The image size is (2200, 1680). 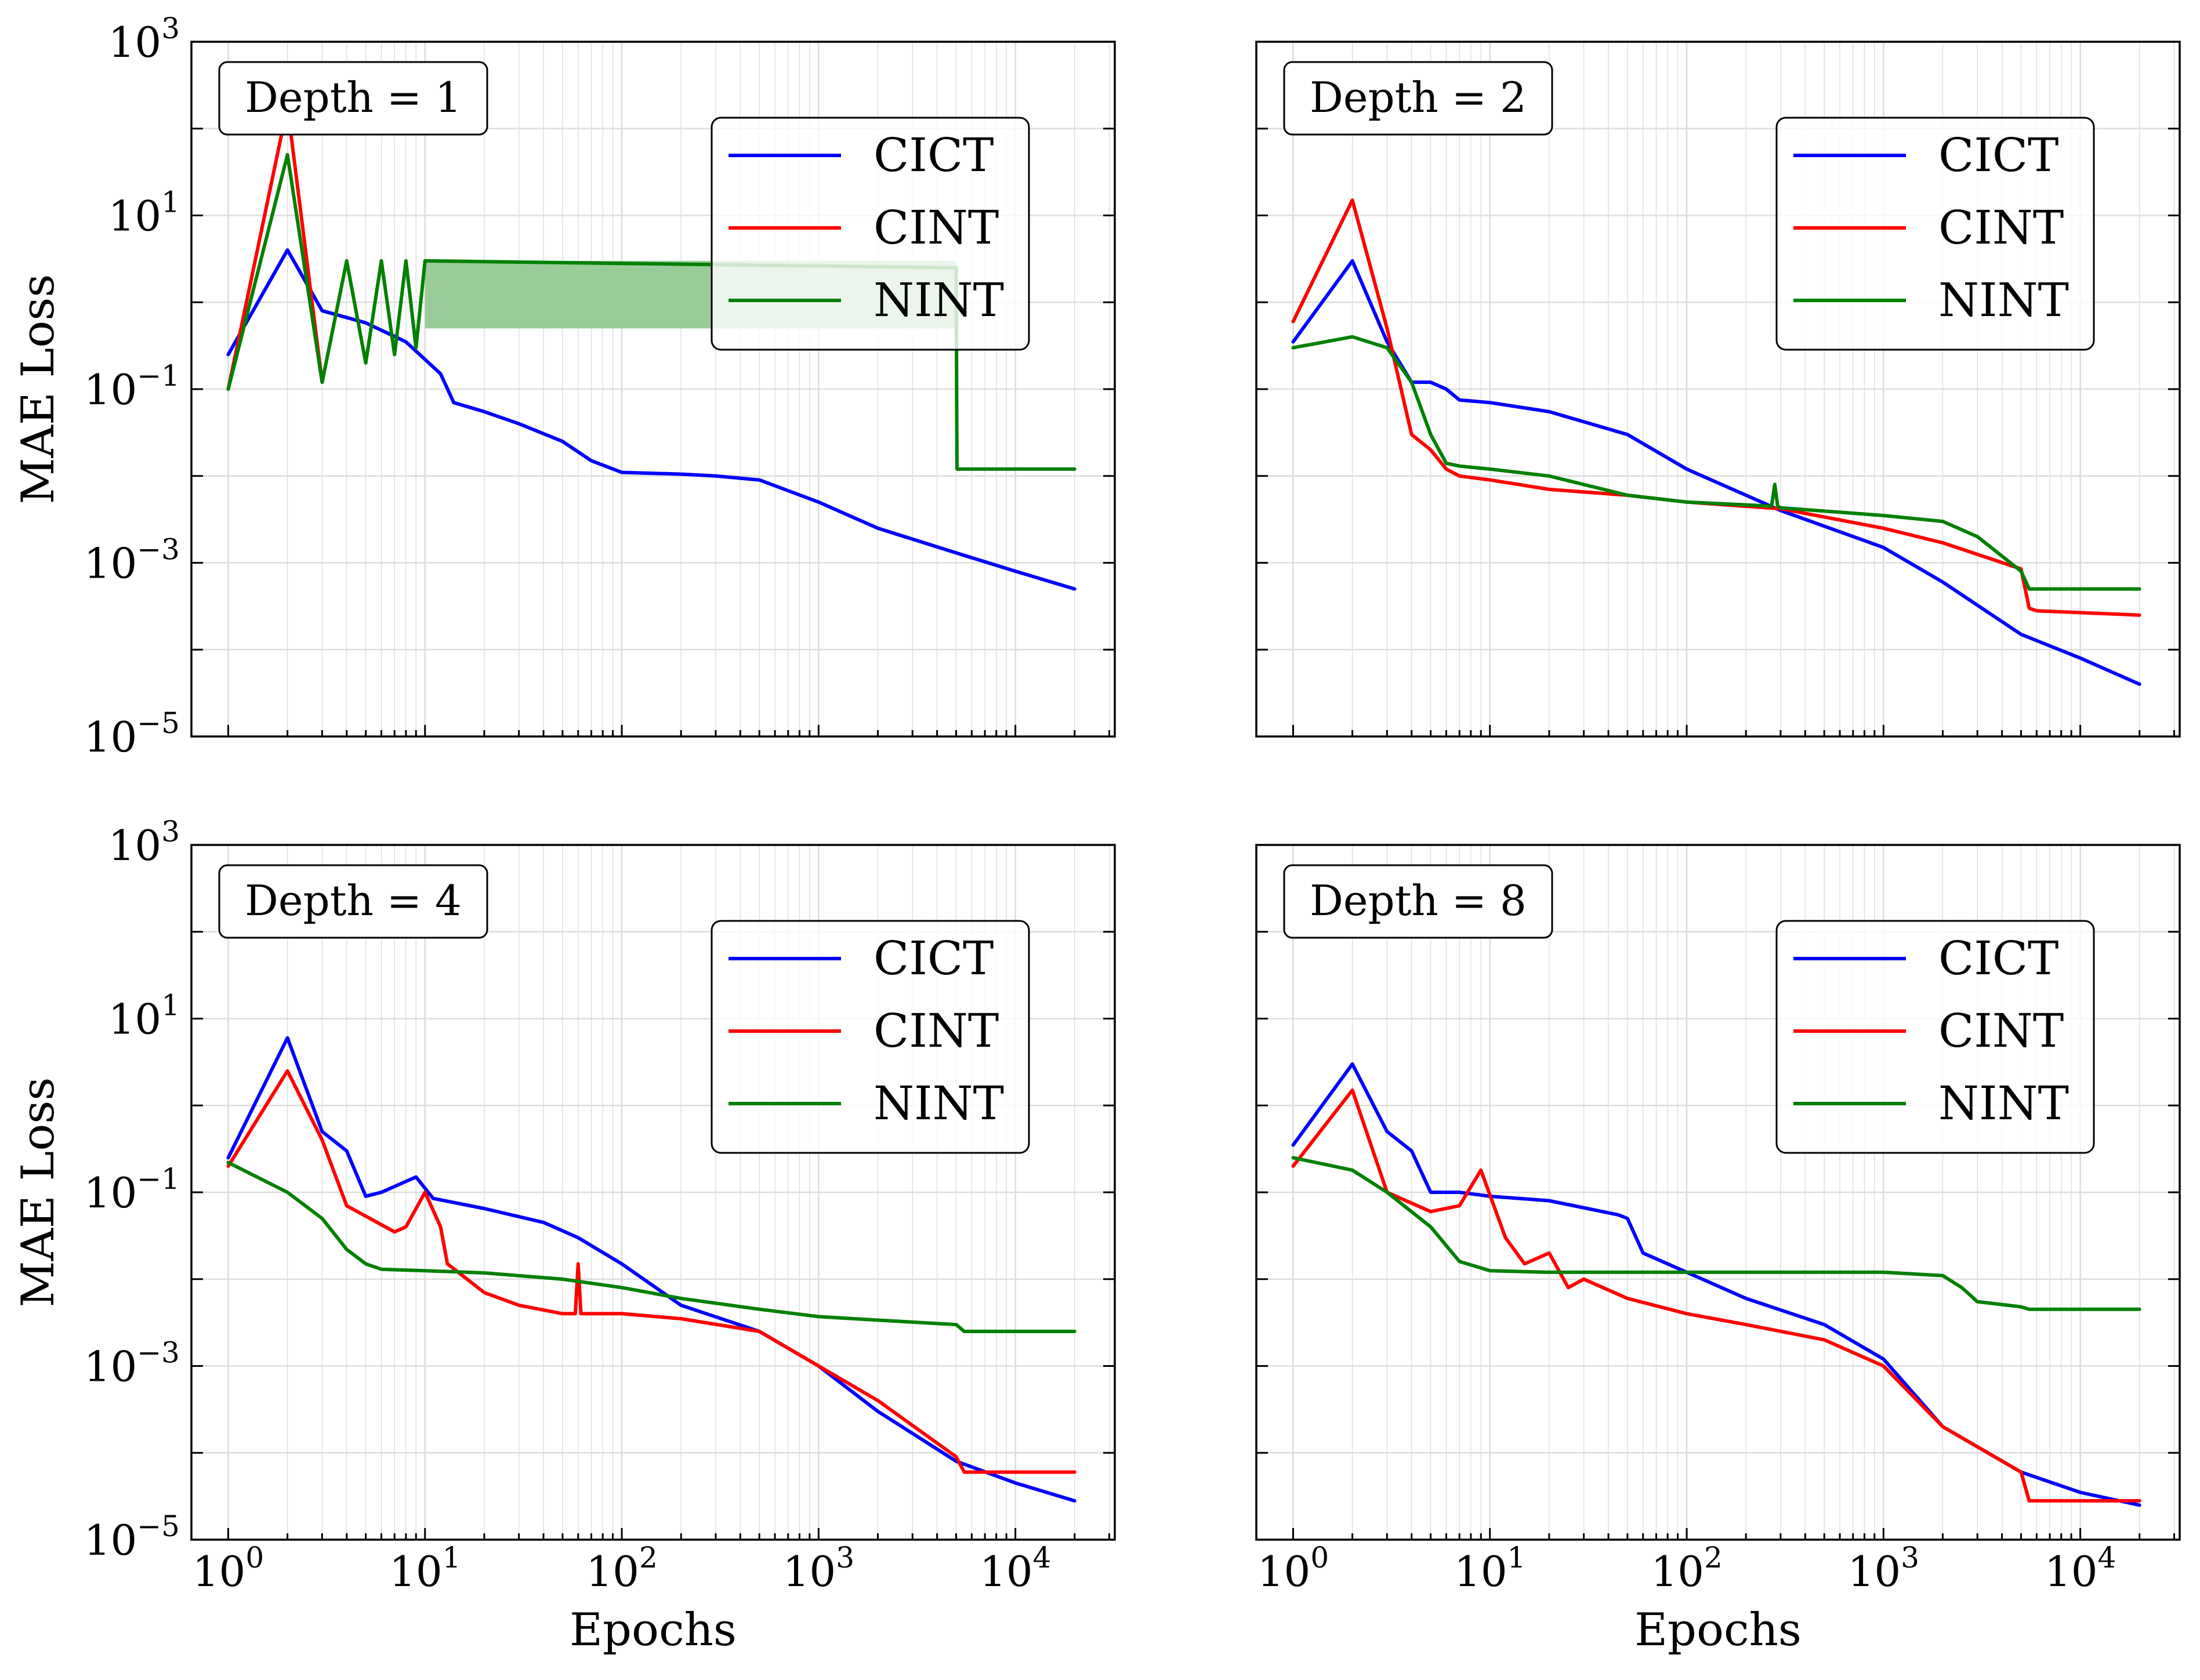 I want to click on y-tick-exponent: 3, so click(x=170, y=831).